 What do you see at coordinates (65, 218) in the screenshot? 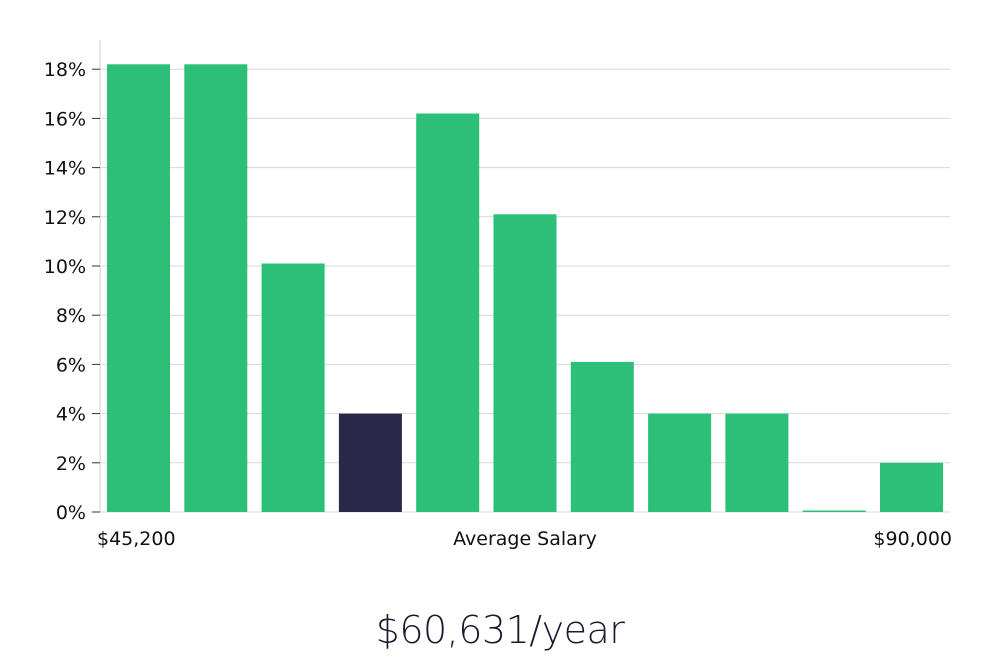
I see `y-tick-label: 12%` at bounding box center [65, 218].